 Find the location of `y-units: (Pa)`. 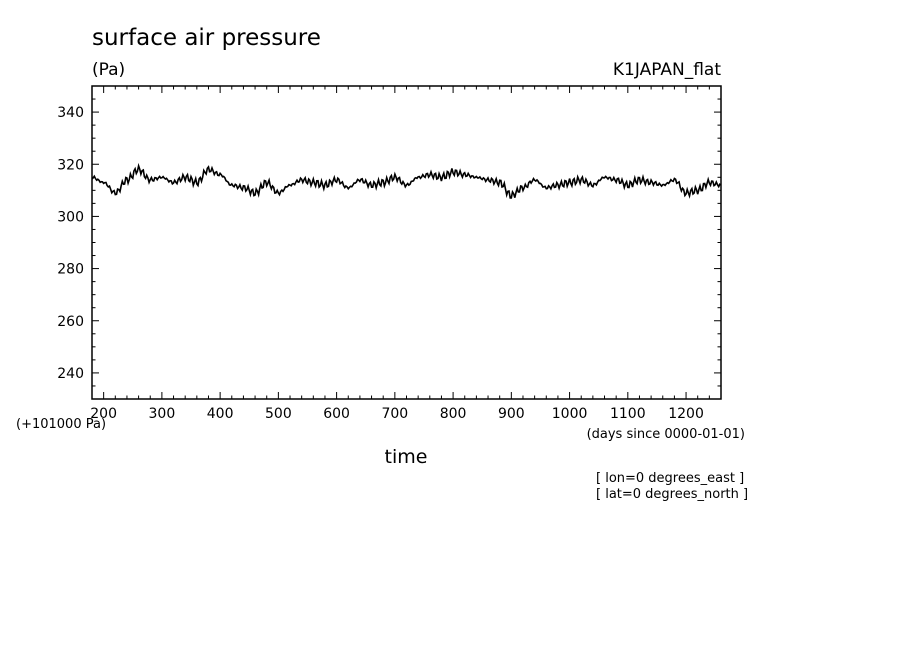

y-units: (Pa) is located at coordinates (108, 70).